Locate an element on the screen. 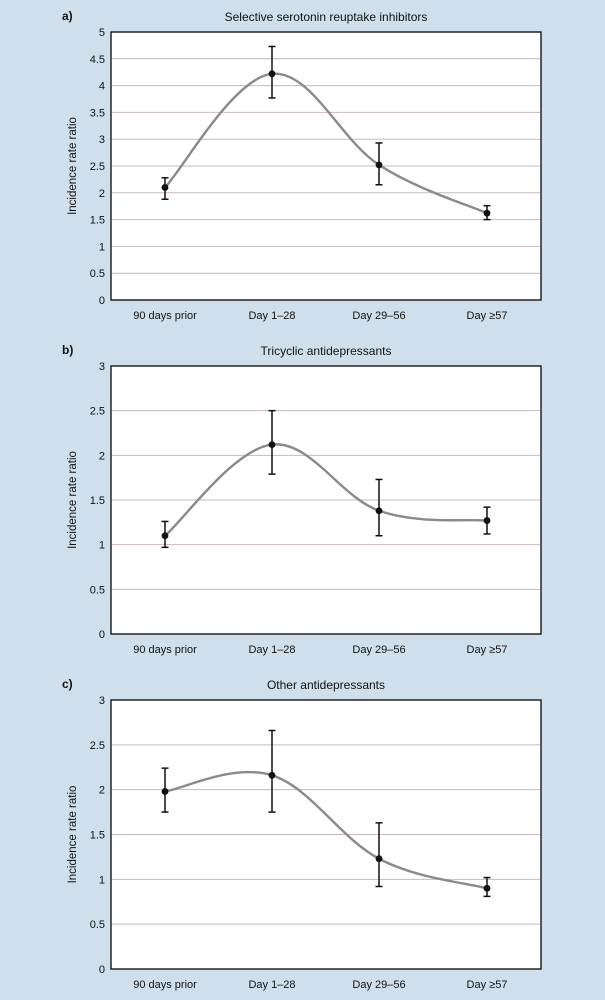  y-tick-label: 5 is located at coordinates (102, 33).